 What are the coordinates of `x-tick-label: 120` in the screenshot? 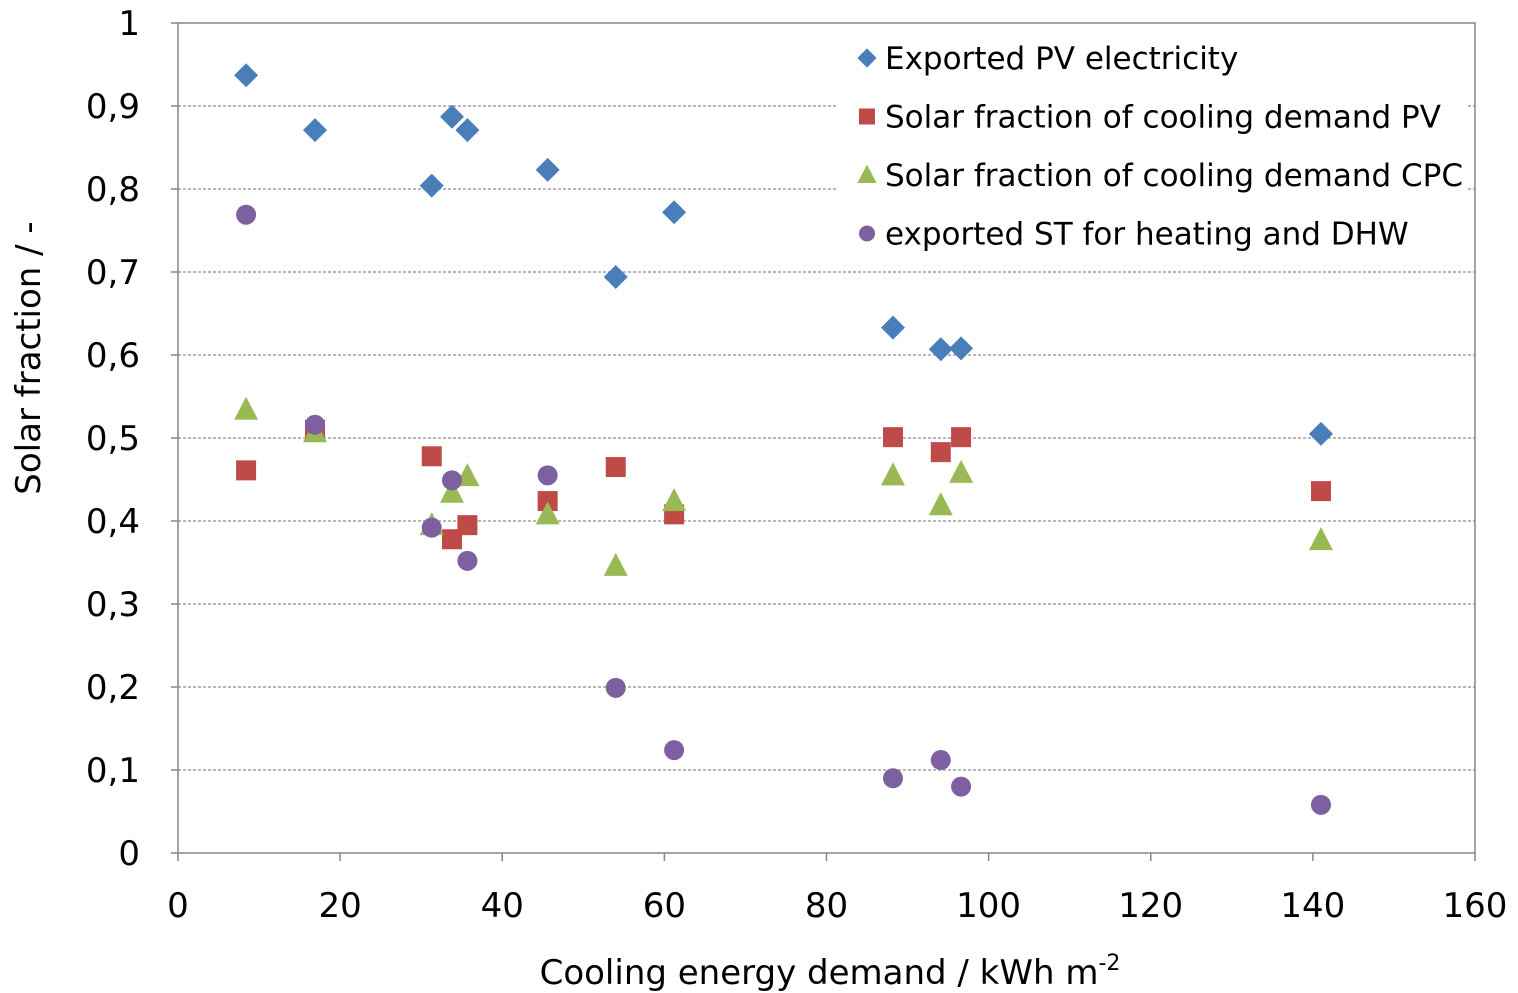 It's located at (1150, 906).